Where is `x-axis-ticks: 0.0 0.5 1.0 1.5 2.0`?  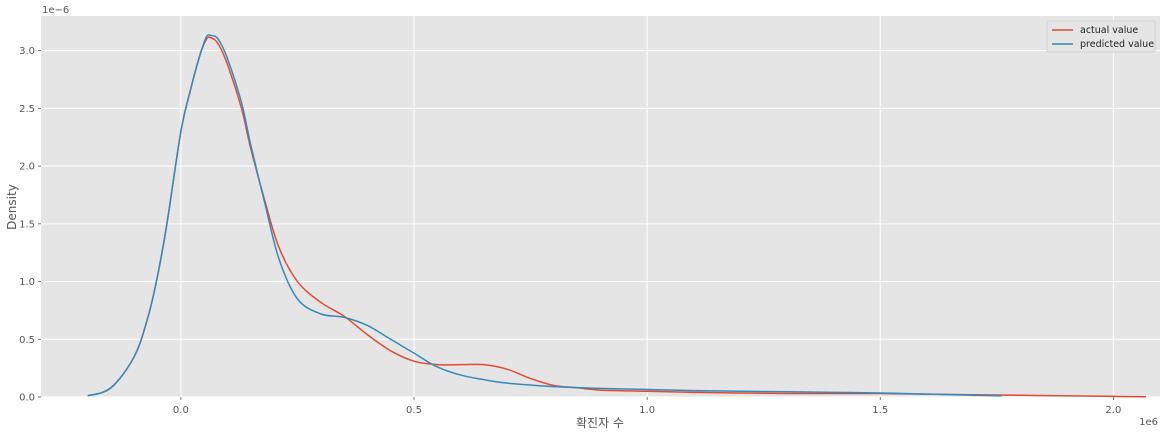
x-axis-ticks: 0.0 0.5 1.0 1.5 2.0 is located at coordinates (647, 406).